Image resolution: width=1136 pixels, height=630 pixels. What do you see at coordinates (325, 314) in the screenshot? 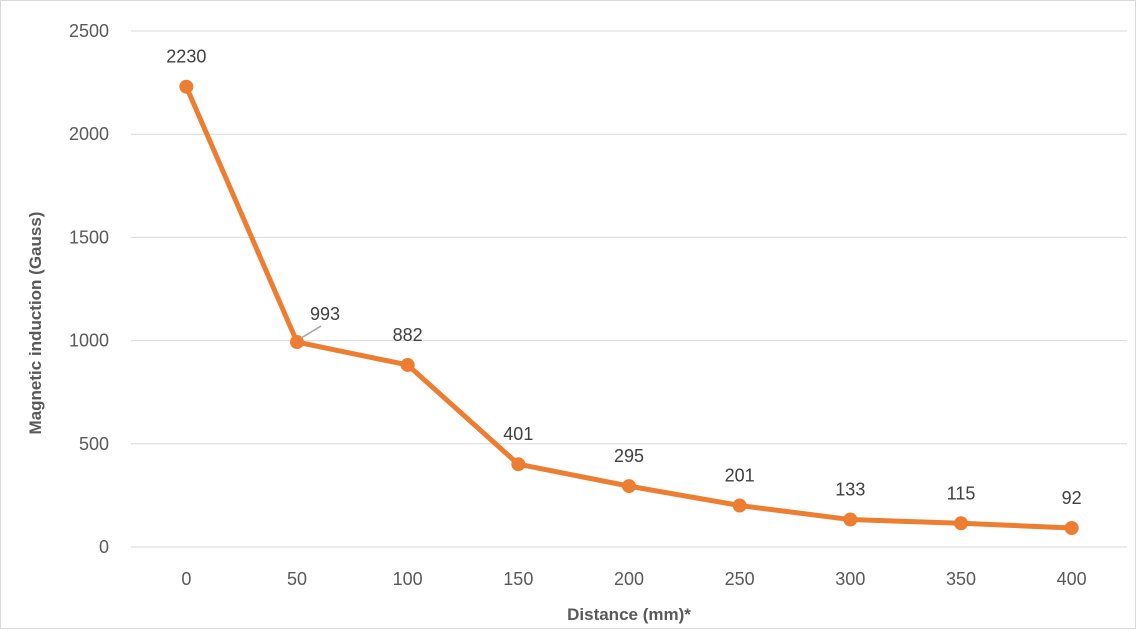
I see `data-label: 993` at bounding box center [325, 314].